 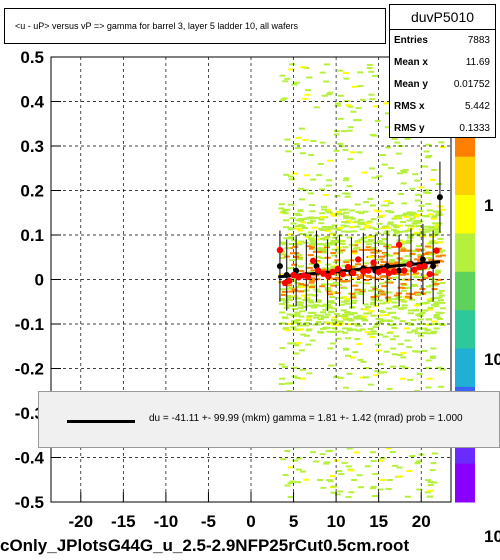 What do you see at coordinates (465, 483) in the screenshot?
I see `color-scale-band` at bounding box center [465, 483].